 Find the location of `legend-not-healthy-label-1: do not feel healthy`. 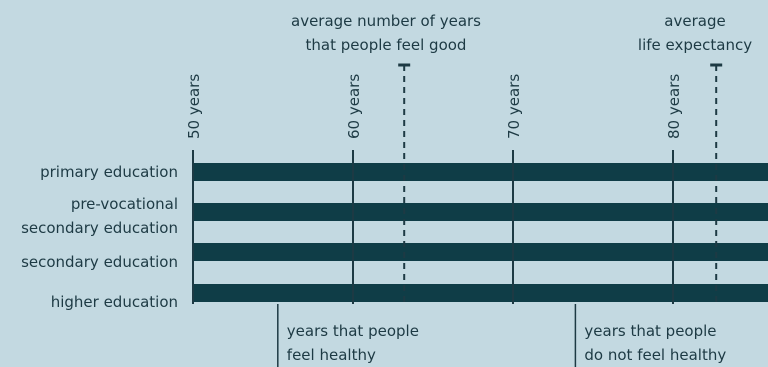

legend-not-healthy-label-1: do not feel healthy is located at coordinates (655, 355).